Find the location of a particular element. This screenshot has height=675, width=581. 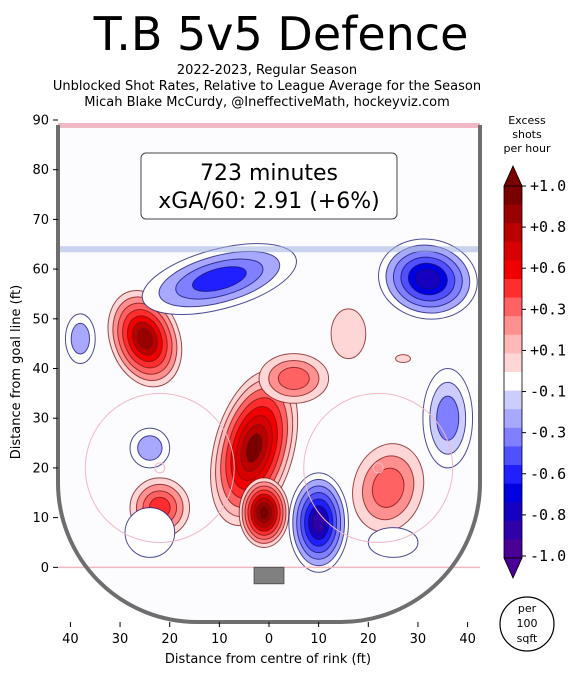

colorbar-title-line-3: per hour is located at coordinates (527, 148).